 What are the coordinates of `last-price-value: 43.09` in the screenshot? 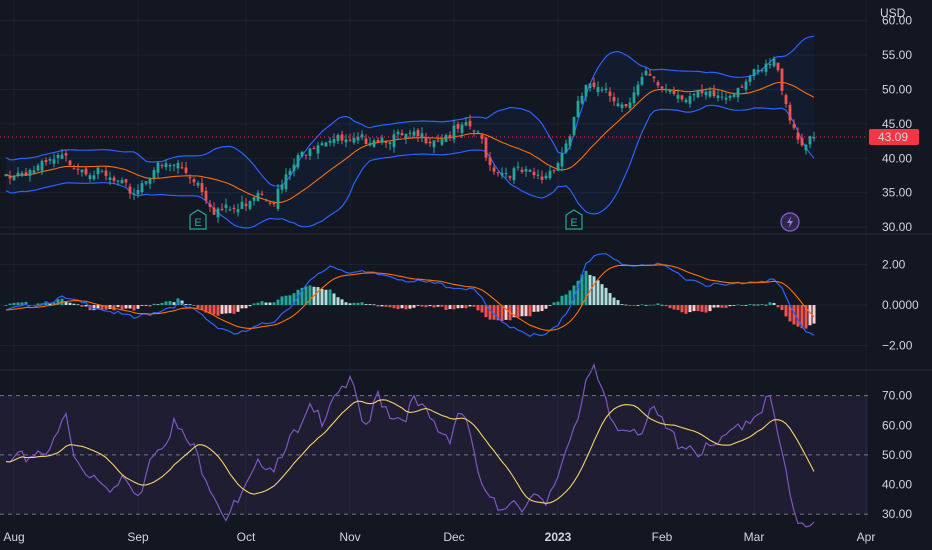 It's located at (893, 137).